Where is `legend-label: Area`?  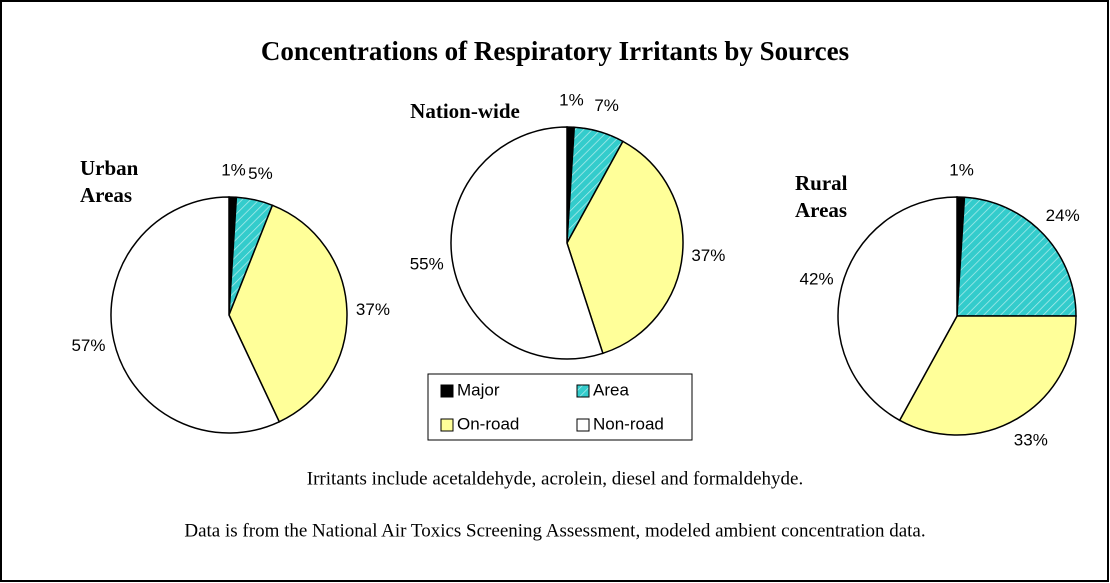
legend-label: Area is located at coordinates (611, 389).